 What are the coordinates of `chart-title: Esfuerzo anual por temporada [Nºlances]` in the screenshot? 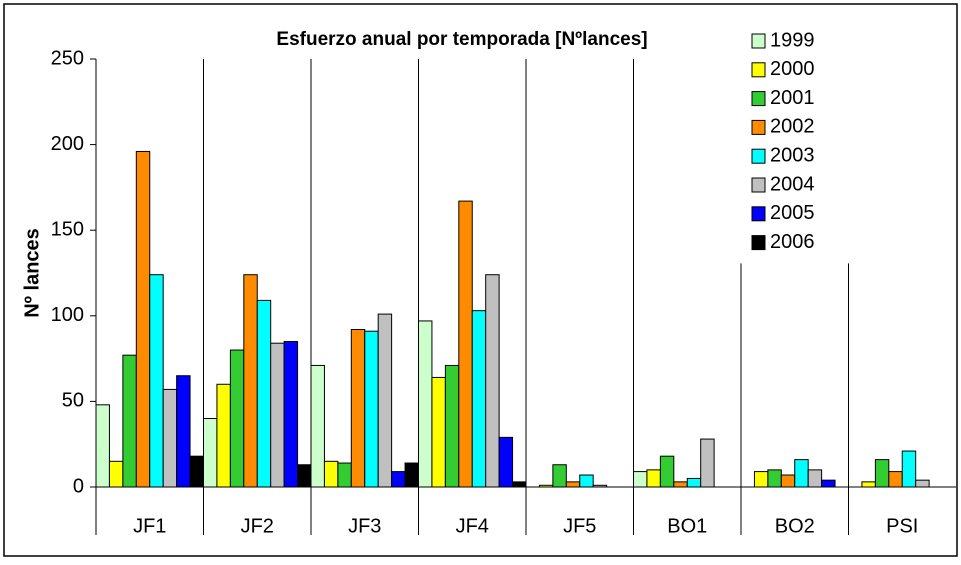 It's located at (461, 39).